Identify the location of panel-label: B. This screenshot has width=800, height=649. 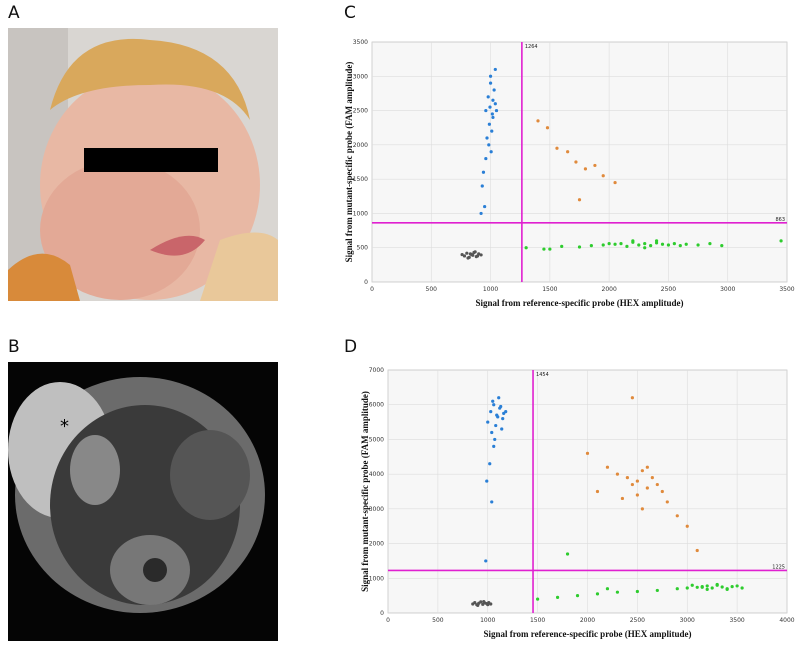
(14, 347).